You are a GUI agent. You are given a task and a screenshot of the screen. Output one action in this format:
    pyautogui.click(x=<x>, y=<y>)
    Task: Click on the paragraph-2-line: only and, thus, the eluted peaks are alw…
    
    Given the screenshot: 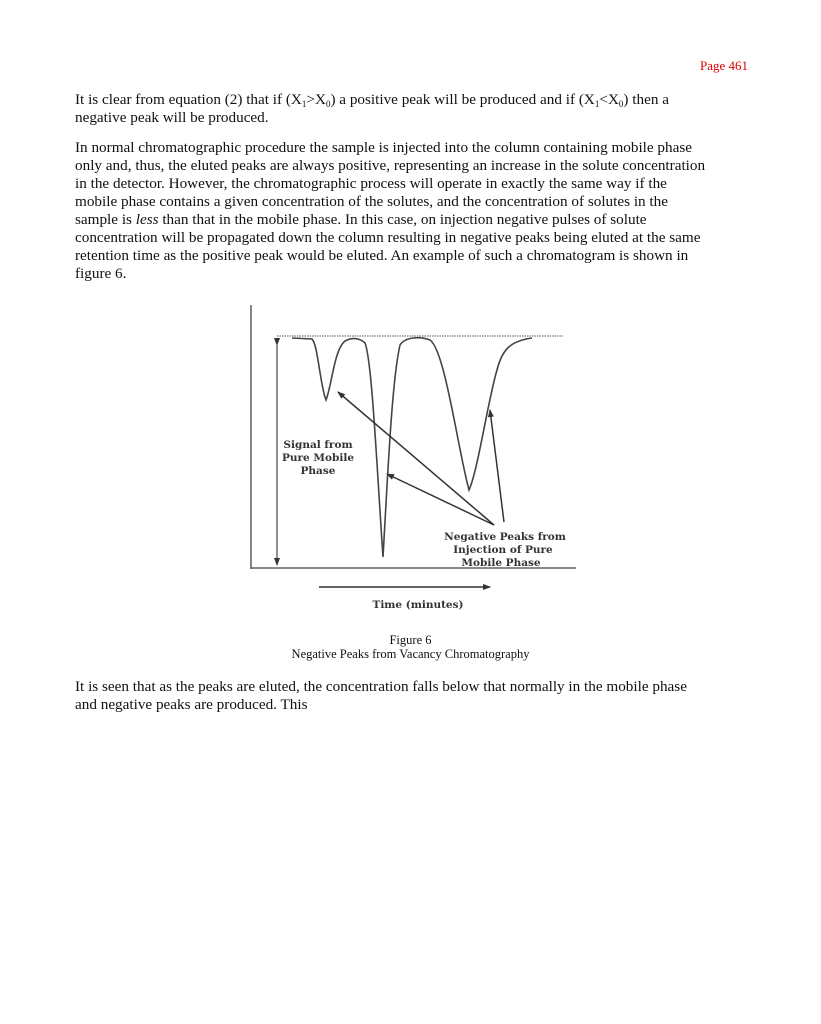 What is the action you would take?
    pyautogui.click(x=390, y=165)
    